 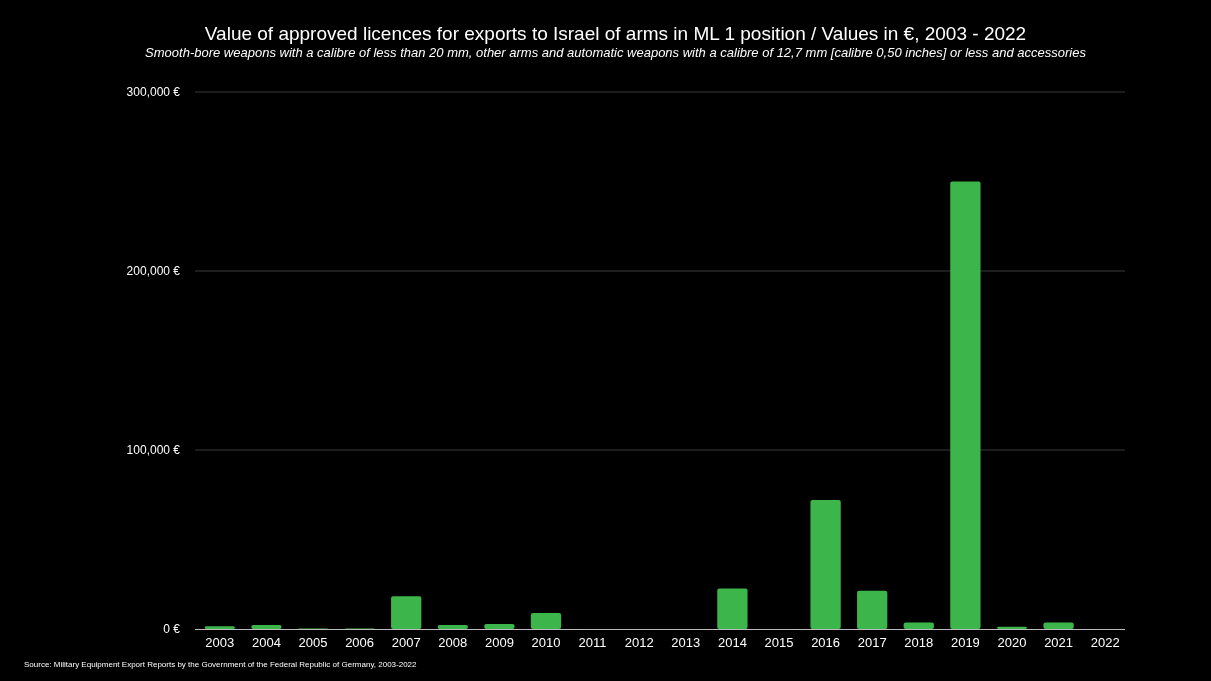 What do you see at coordinates (965, 642) in the screenshot?
I see `x-tick-label: 2019` at bounding box center [965, 642].